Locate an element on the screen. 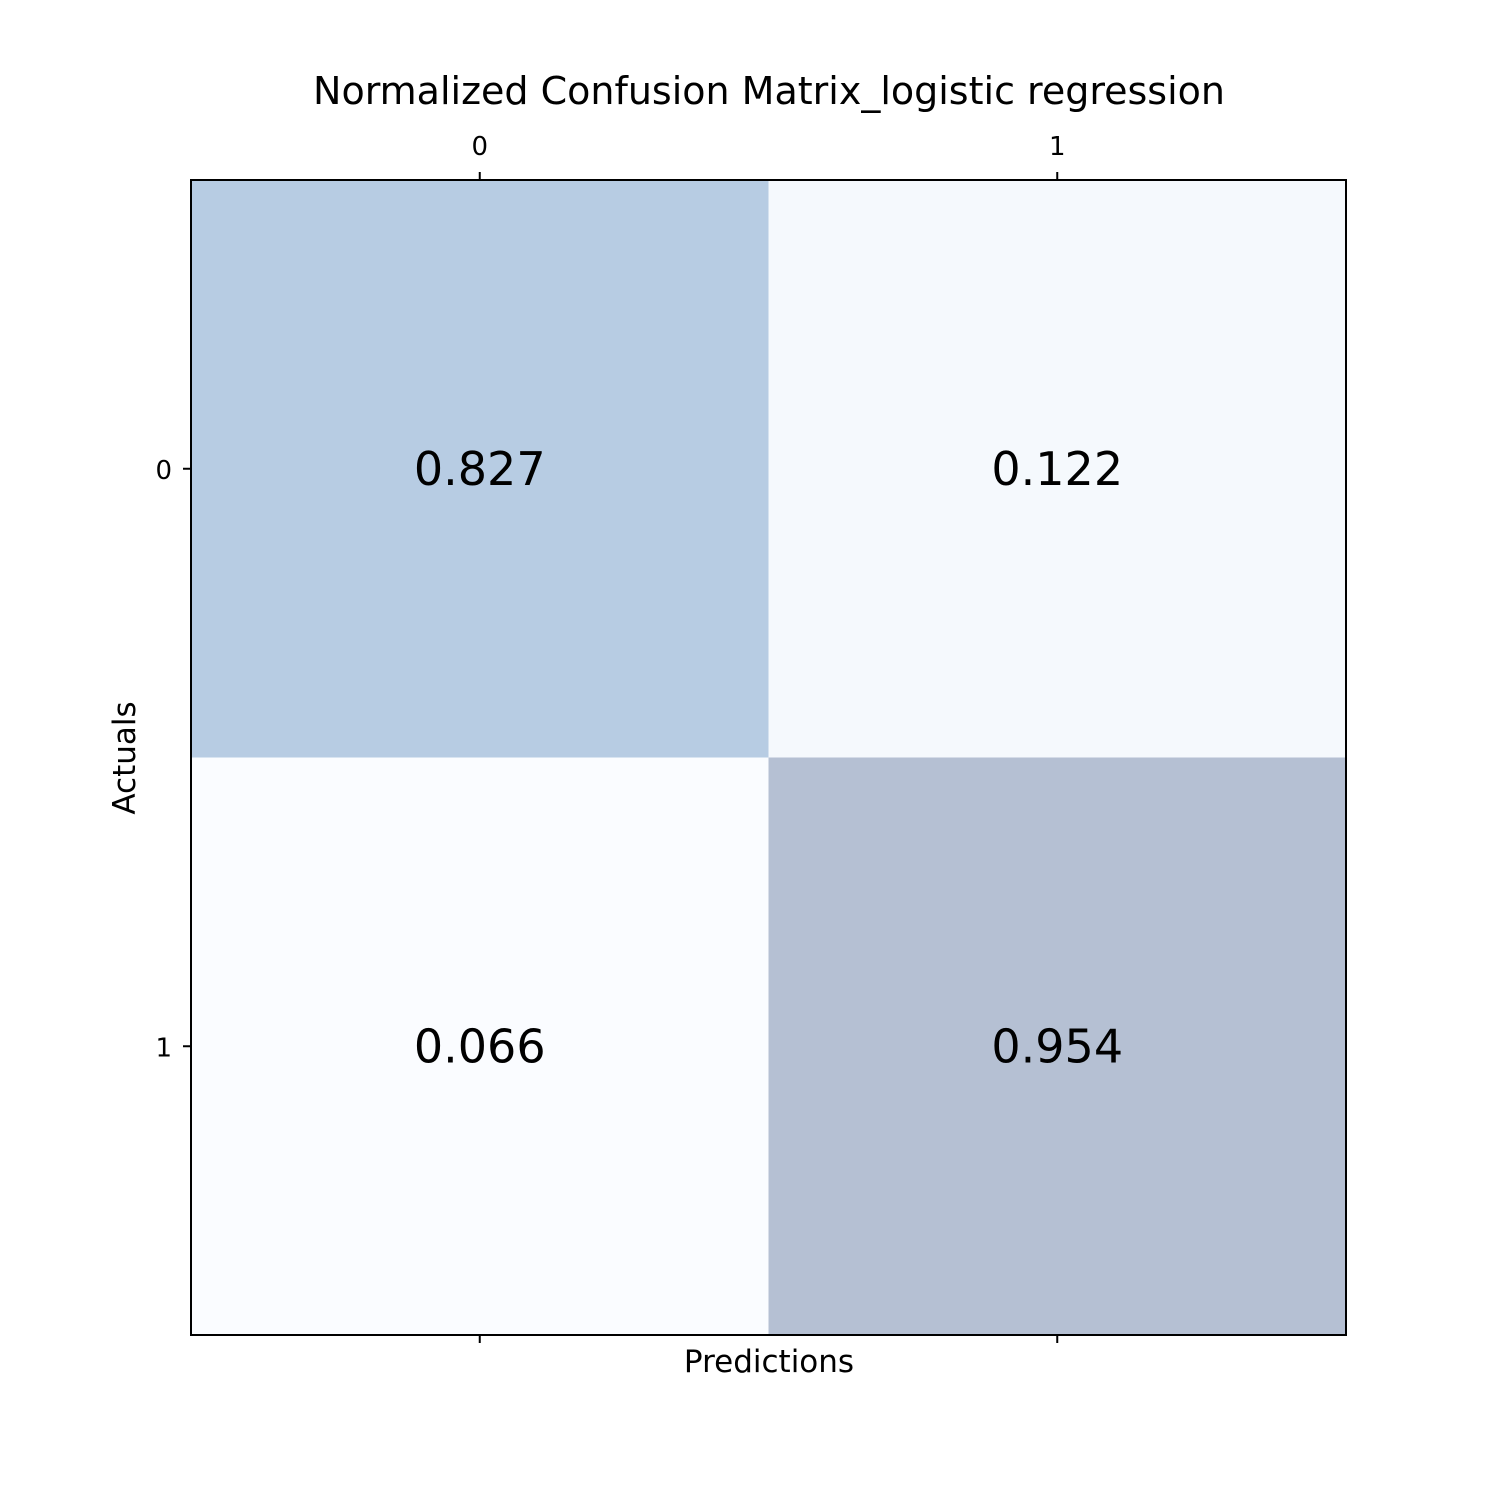 The width and height of the screenshot is (1500, 1504). cell-value-0-1: 0.122 is located at coordinates (1057, 469).